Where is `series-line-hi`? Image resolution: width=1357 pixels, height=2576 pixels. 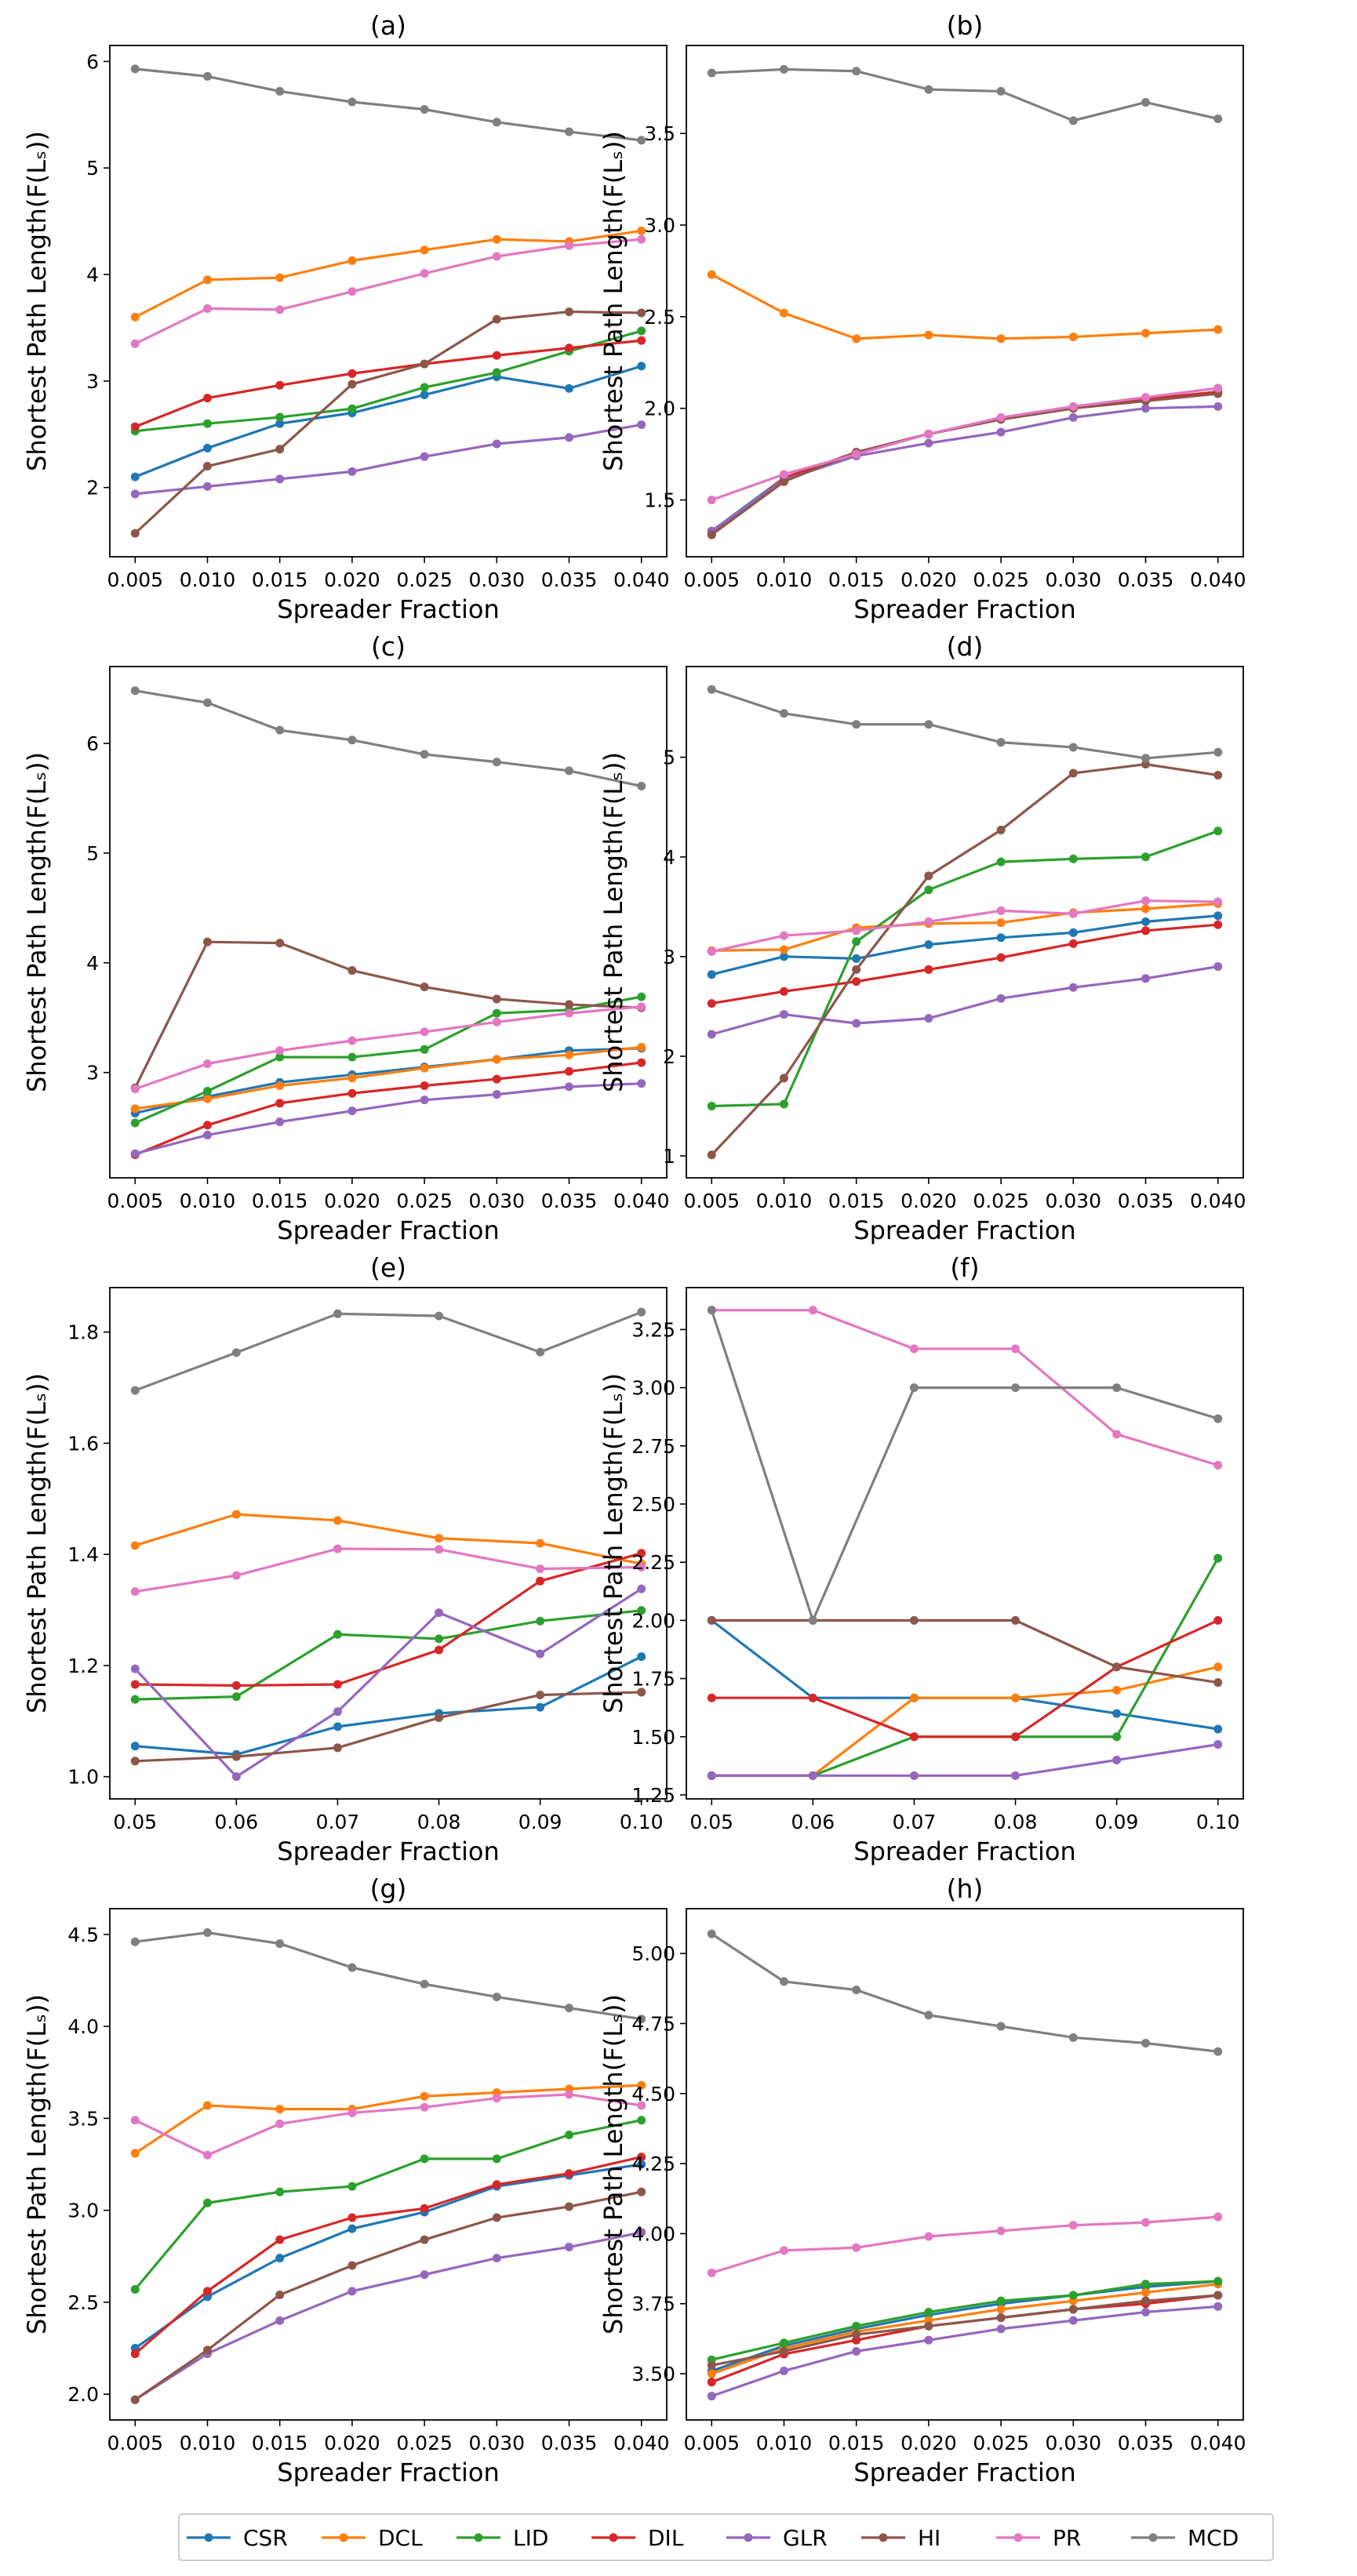
series-line-hi is located at coordinates (388, 2295).